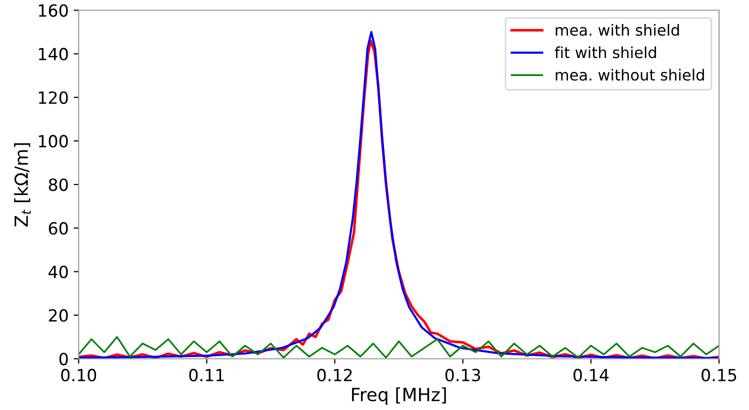  What do you see at coordinates (53, 54) in the screenshot?
I see `y-tick-label: 140` at bounding box center [53, 54].